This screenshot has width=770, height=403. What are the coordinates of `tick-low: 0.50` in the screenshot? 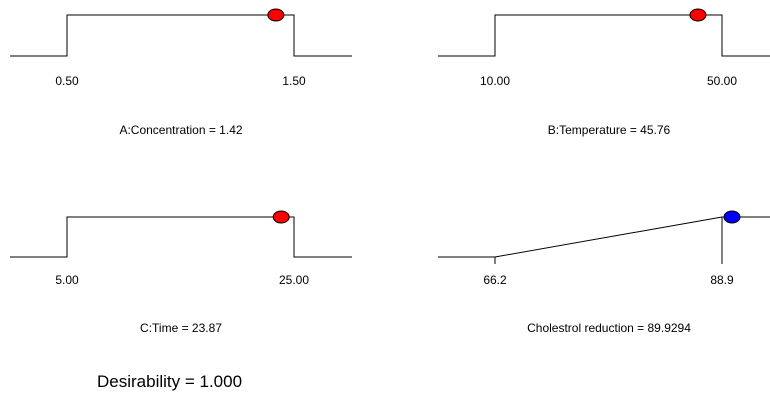 It's located at (67, 81).